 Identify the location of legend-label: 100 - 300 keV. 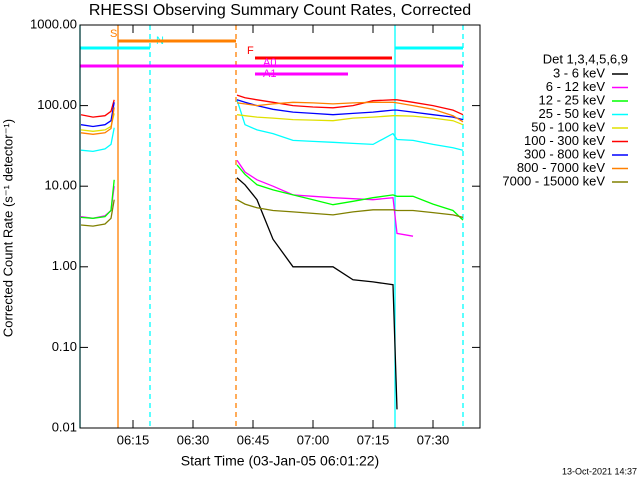
(564, 140).